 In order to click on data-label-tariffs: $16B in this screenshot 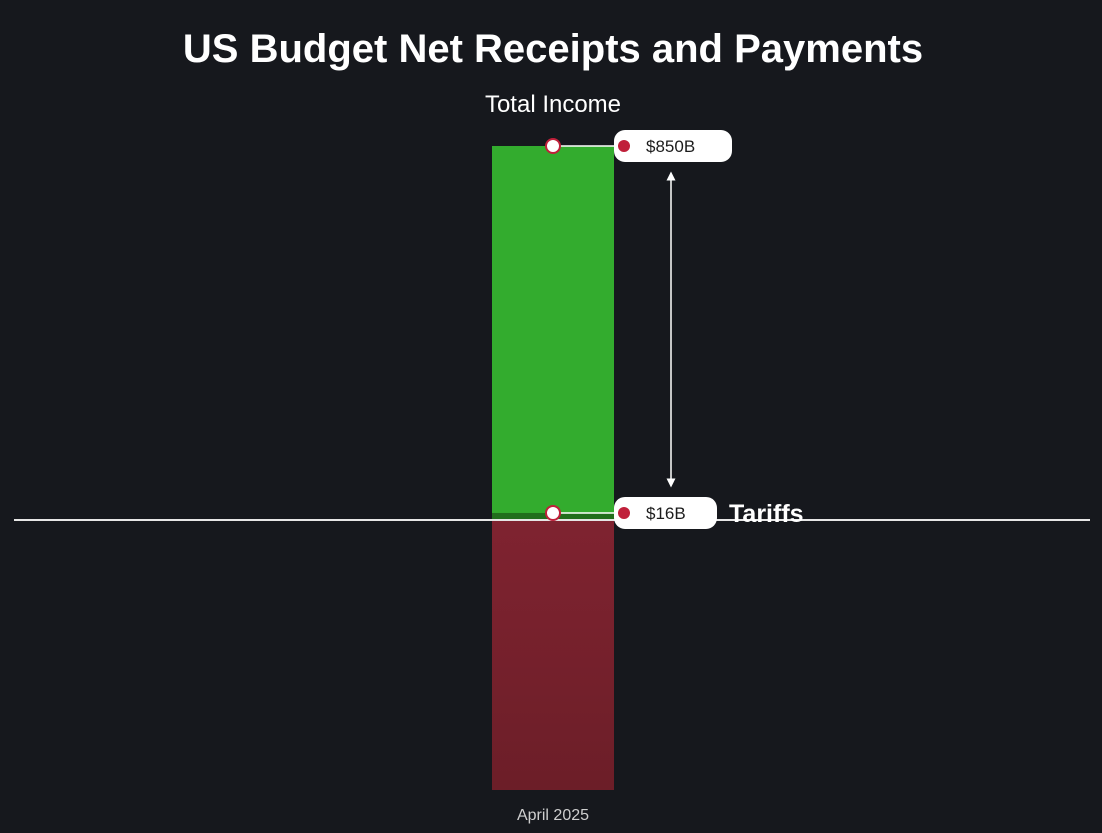, I will do `click(666, 513)`.